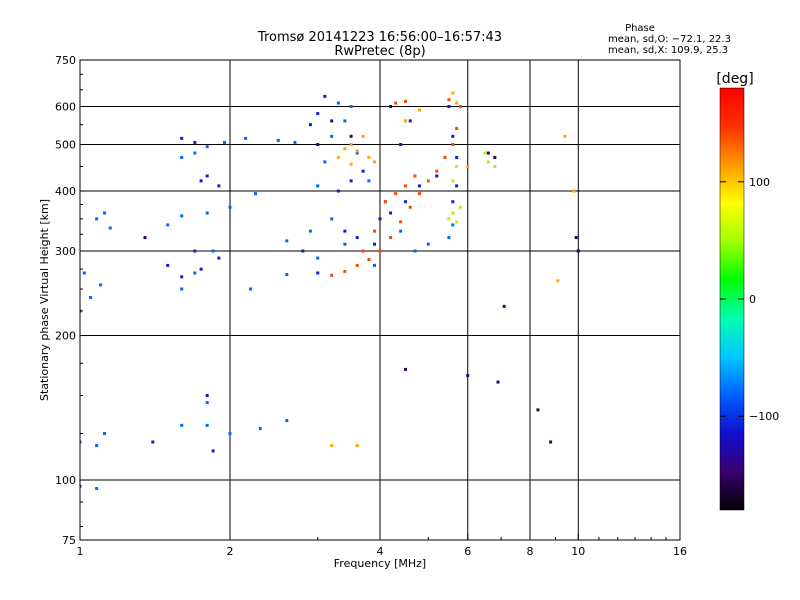 Image resolution: width=800 pixels, height=600 pixels. I want to click on x-tick-label: 1, so click(80, 551).